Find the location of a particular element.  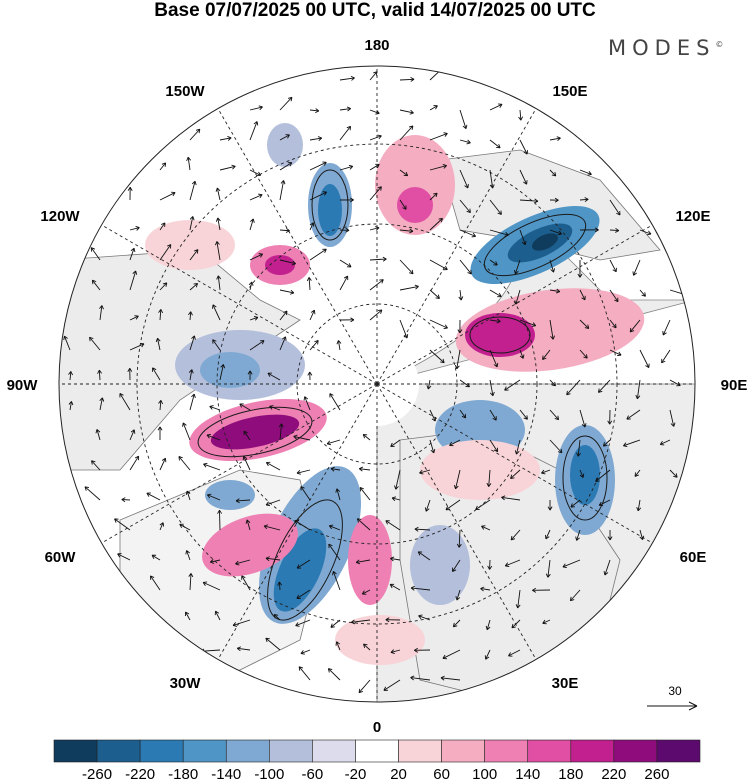

anomaly-high-core is located at coordinates (255, 432).